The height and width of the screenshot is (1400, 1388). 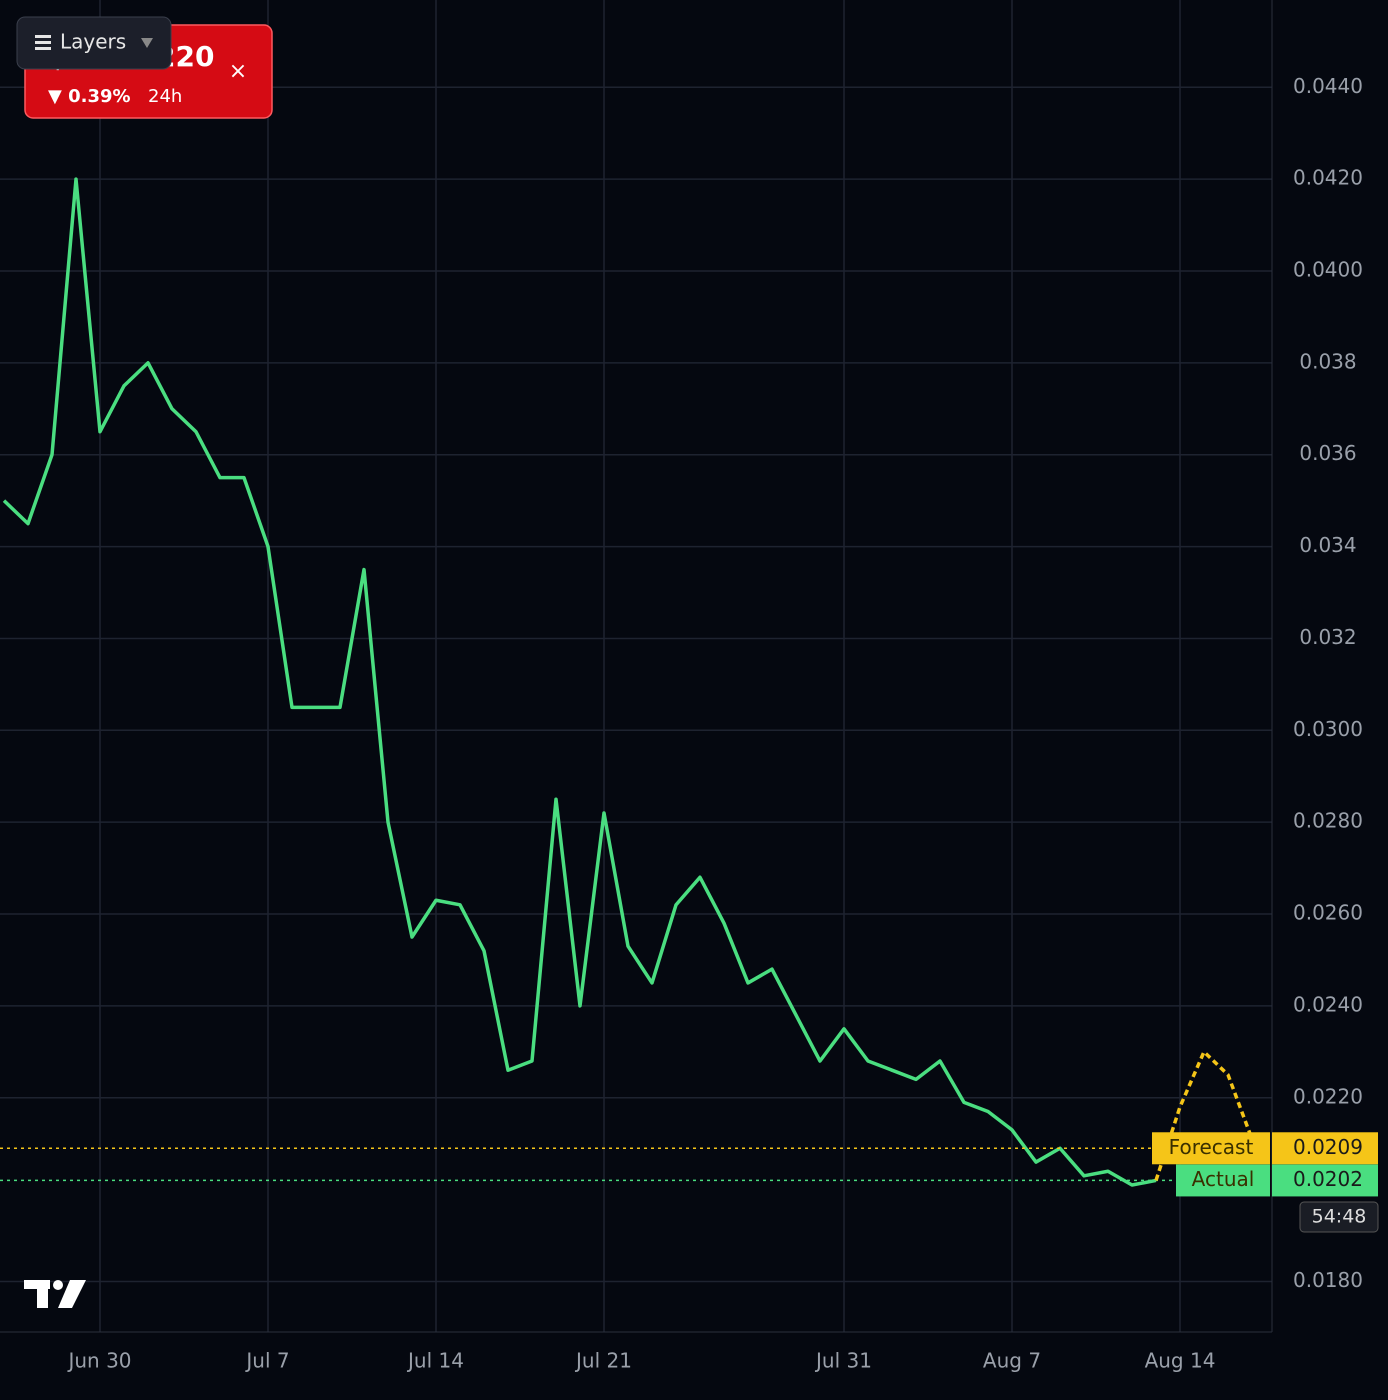 I want to click on series-tag: Forecast, so click(x=1211, y=1147).